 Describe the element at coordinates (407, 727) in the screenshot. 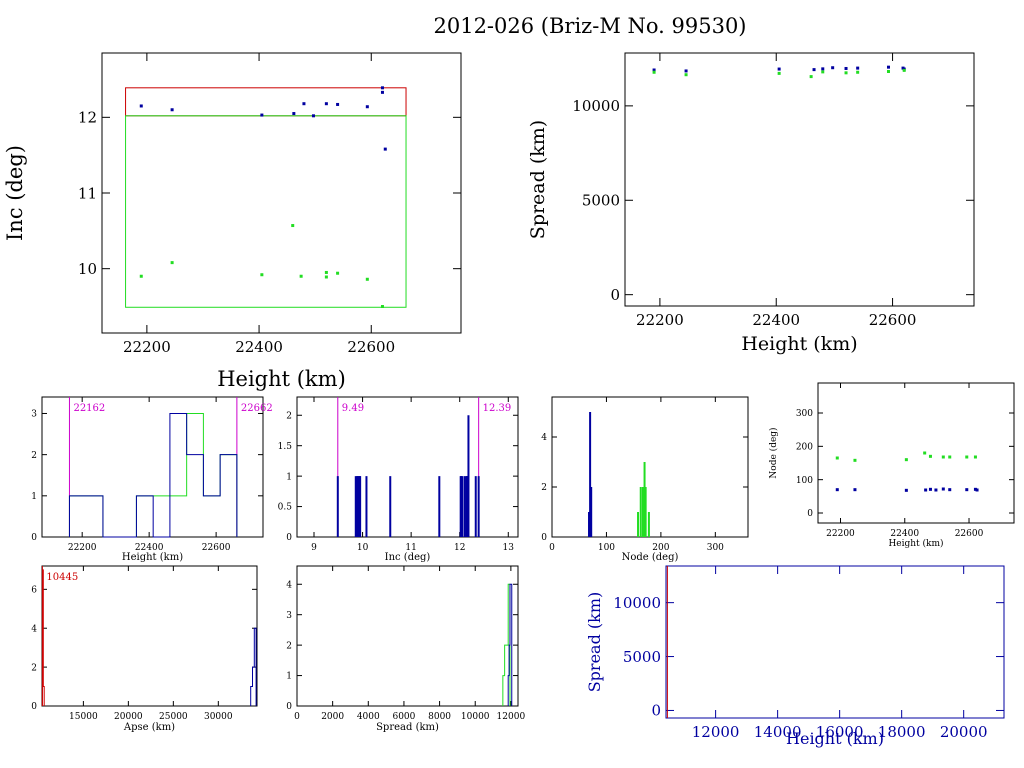

I see `hist_spread-xlabel: Spread (km)` at that location.